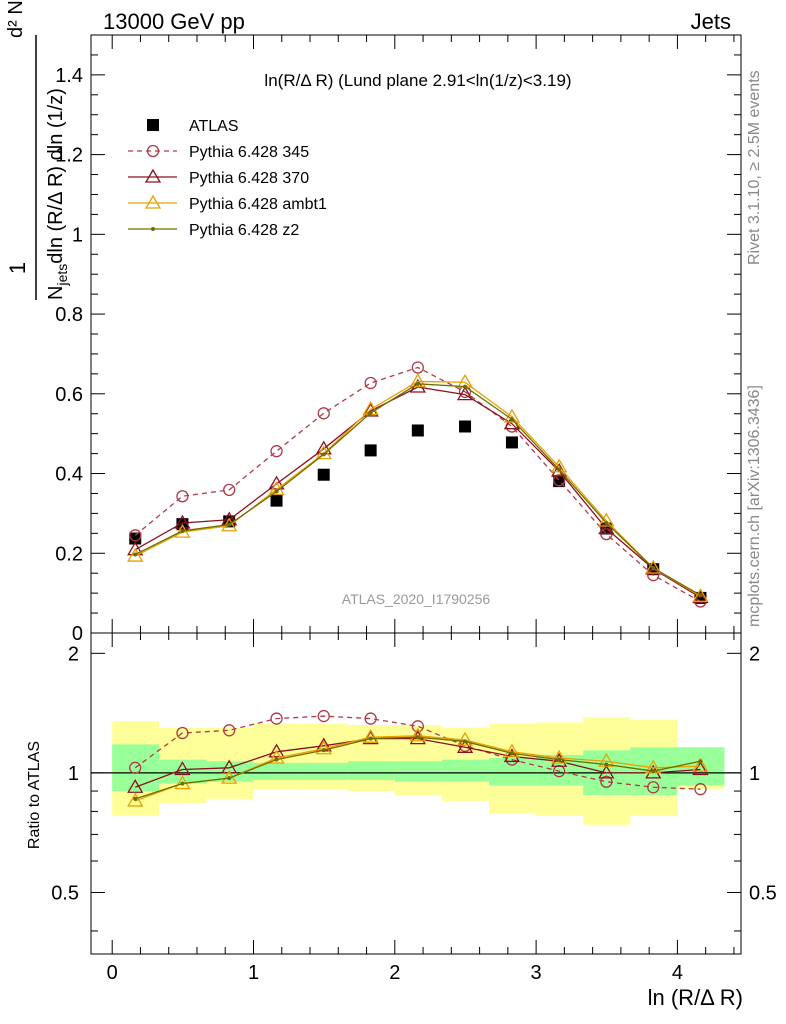 The image size is (786, 1024). What do you see at coordinates (249, 178) in the screenshot?
I see `legend-label: Pythia 6.428 370` at bounding box center [249, 178].